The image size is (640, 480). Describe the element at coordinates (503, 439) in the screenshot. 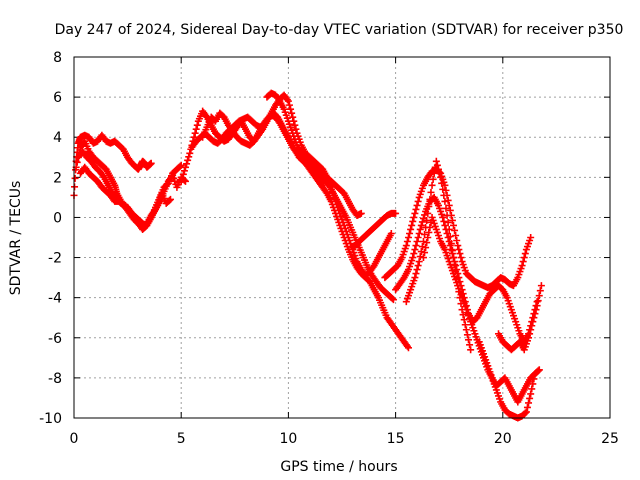

I see `x-tick-label: 20` at that location.